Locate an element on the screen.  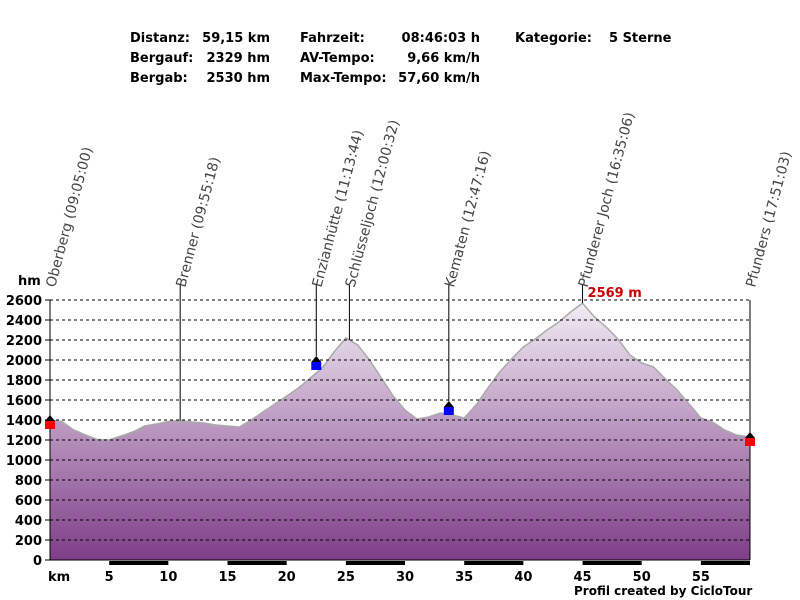
fahrzeit-label: Fahrzeit: is located at coordinates (332, 38).